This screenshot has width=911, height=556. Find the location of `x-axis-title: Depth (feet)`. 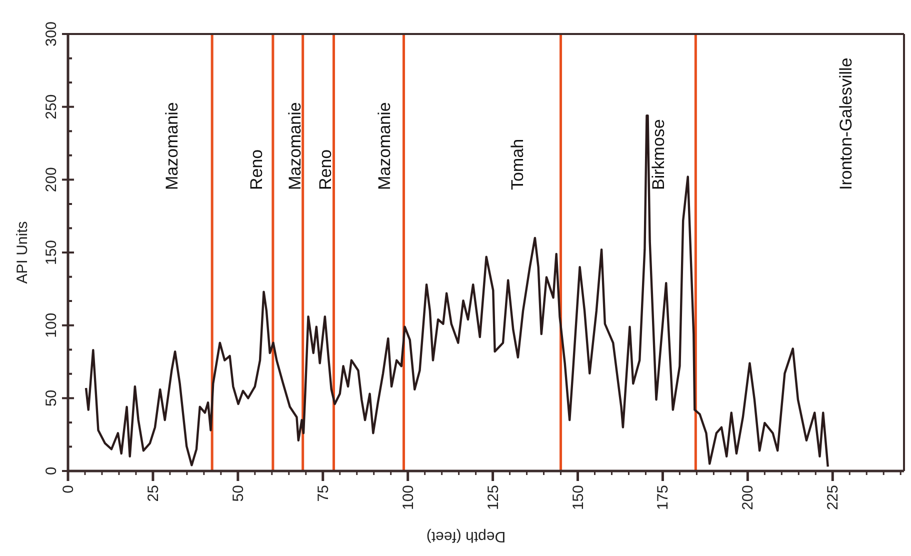

x-axis-title: Depth (feet) is located at coordinates (466, 536).